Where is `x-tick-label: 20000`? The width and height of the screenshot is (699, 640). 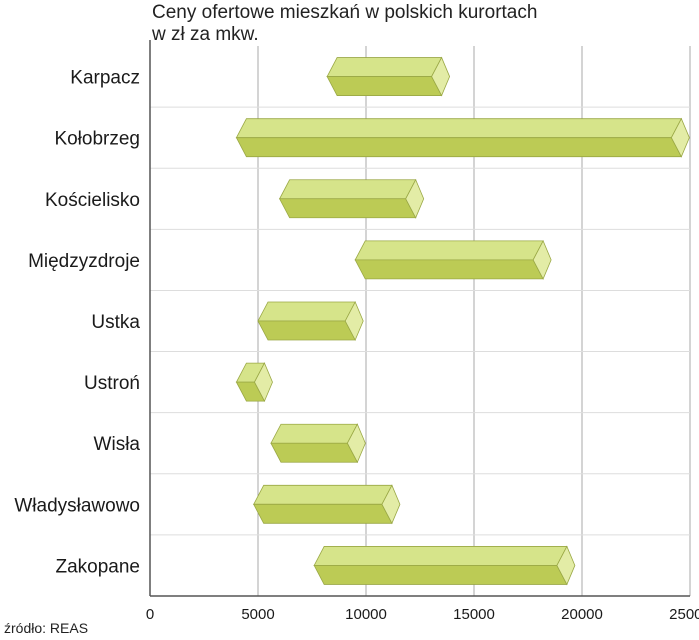 x-tick-label: 20000 is located at coordinates (582, 614).